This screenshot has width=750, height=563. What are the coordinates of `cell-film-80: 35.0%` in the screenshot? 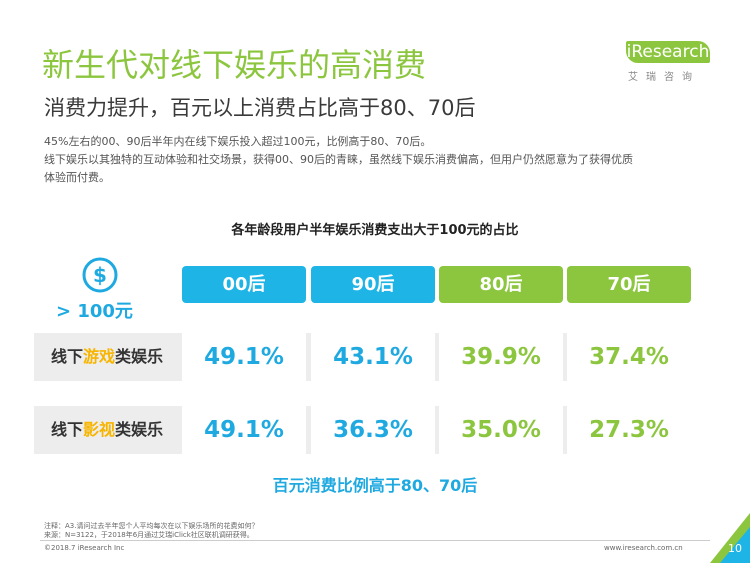 It's located at (501, 430).